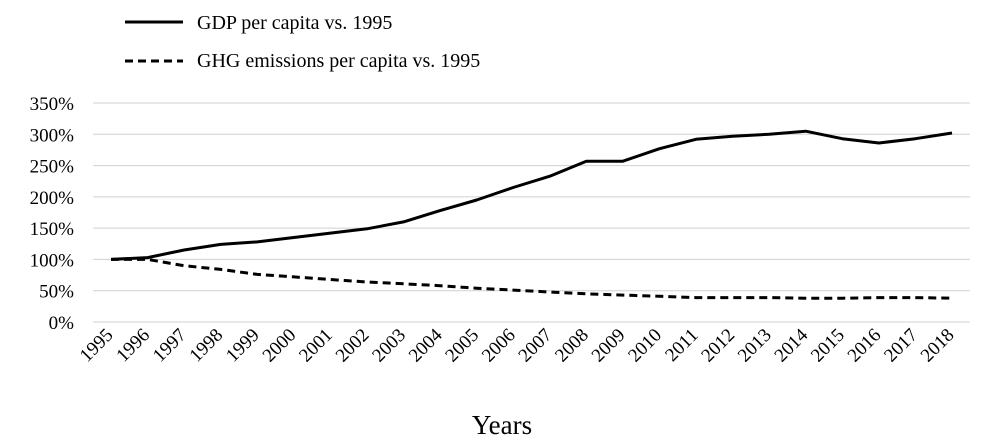  What do you see at coordinates (243, 346) in the screenshot?
I see `x-tick-label: 1999` at bounding box center [243, 346].